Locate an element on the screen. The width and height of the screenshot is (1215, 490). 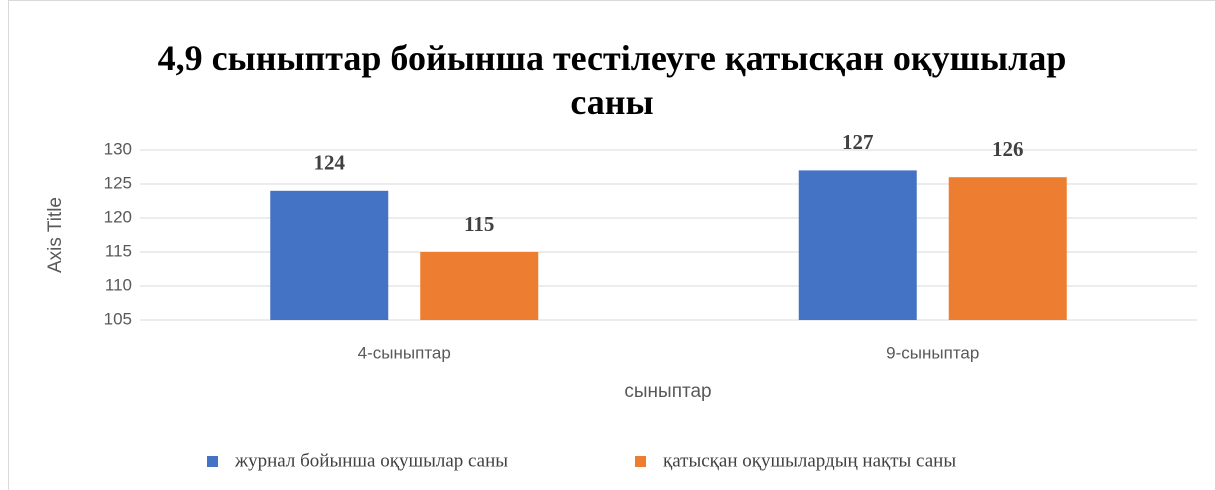
x-tick-label: 9-сыныптар is located at coordinates (932, 352).